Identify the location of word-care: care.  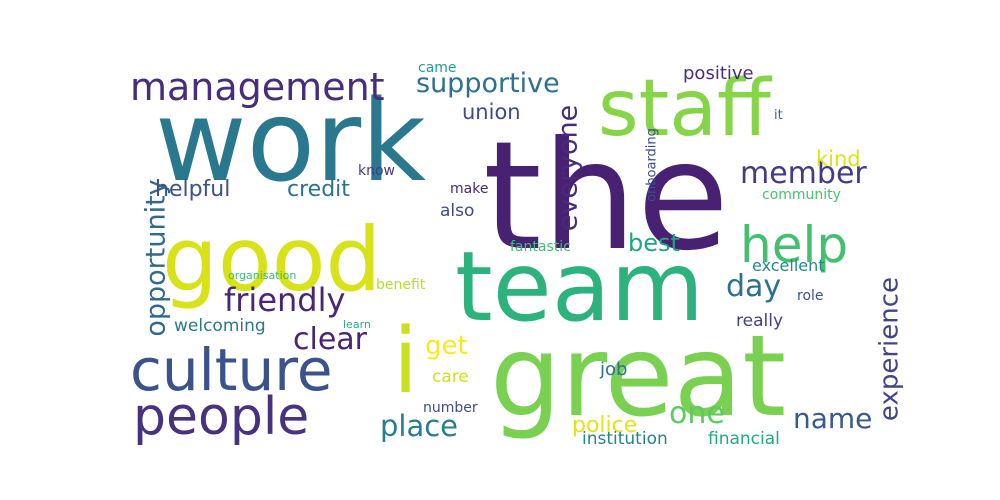
(450, 377).